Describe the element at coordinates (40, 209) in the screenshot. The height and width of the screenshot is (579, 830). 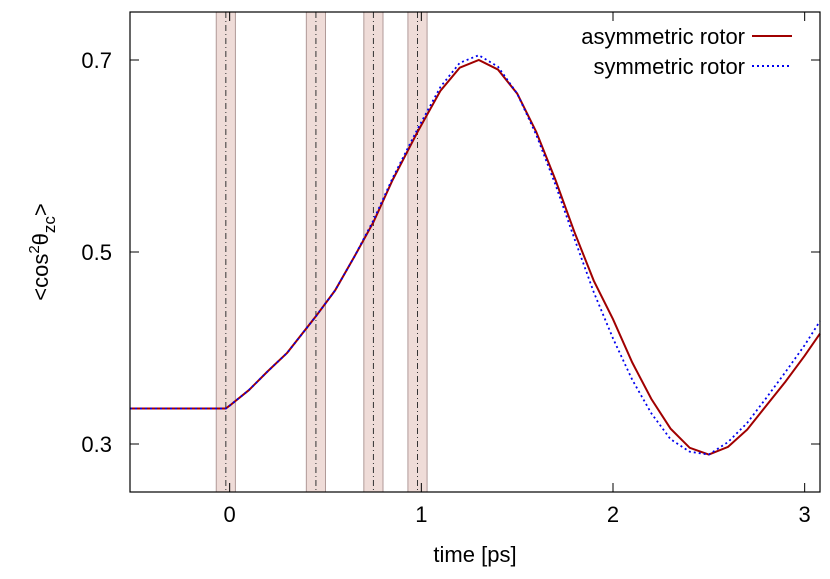
I see `y-label-part: >` at that location.